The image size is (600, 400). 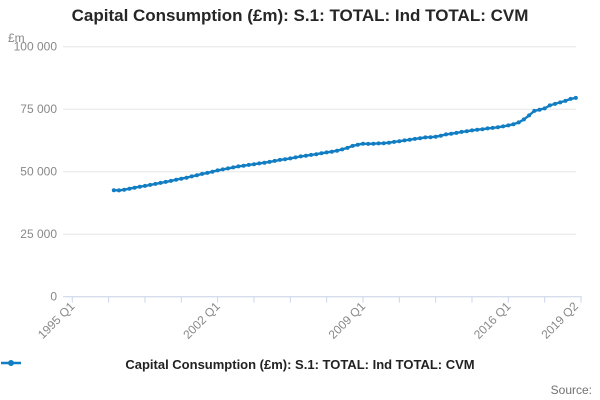 What do you see at coordinates (11, 363) in the screenshot?
I see `legend-marker-icon` at bounding box center [11, 363].